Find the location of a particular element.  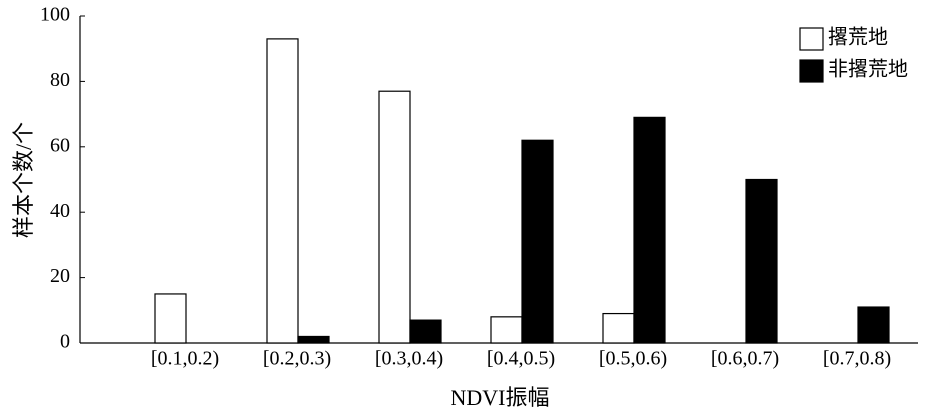

x-tick-label: [0.1,0.2) is located at coordinates (185, 359).